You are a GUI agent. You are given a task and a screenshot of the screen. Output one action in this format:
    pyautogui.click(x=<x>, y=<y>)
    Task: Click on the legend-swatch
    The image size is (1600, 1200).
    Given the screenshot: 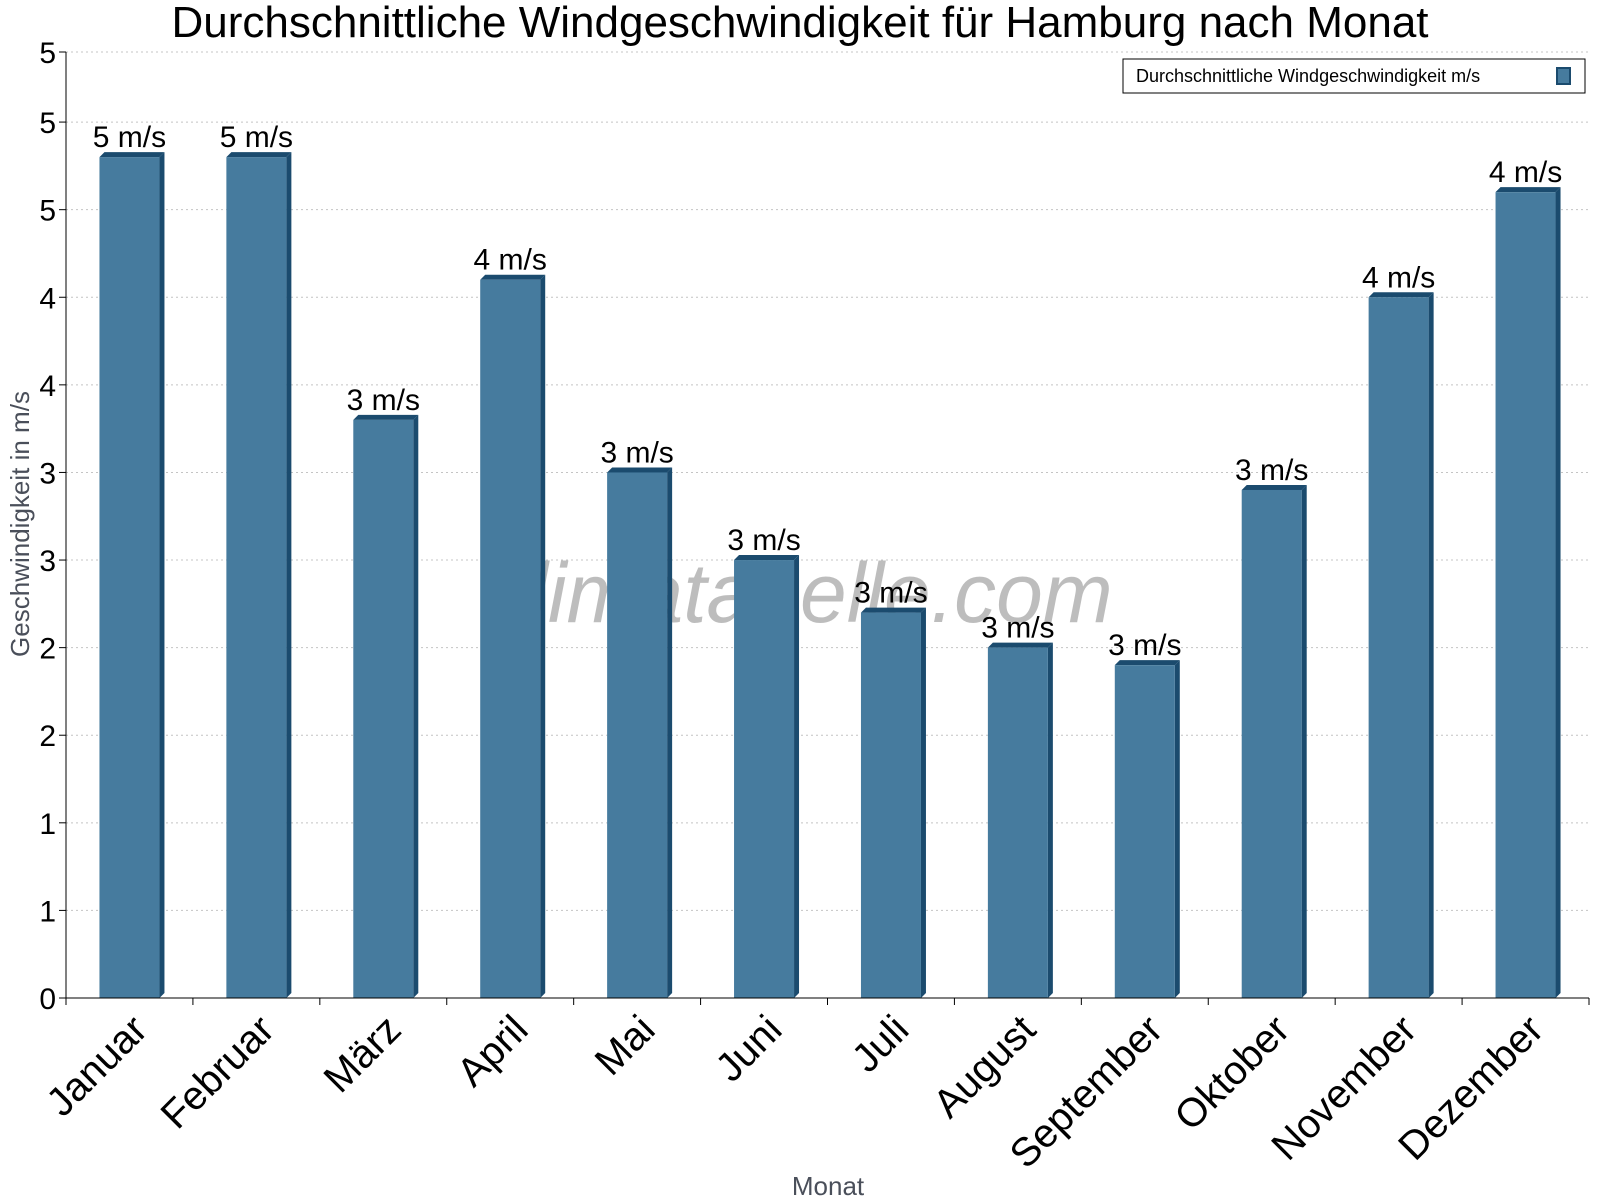 What is the action you would take?
    pyautogui.click(x=1563, y=76)
    